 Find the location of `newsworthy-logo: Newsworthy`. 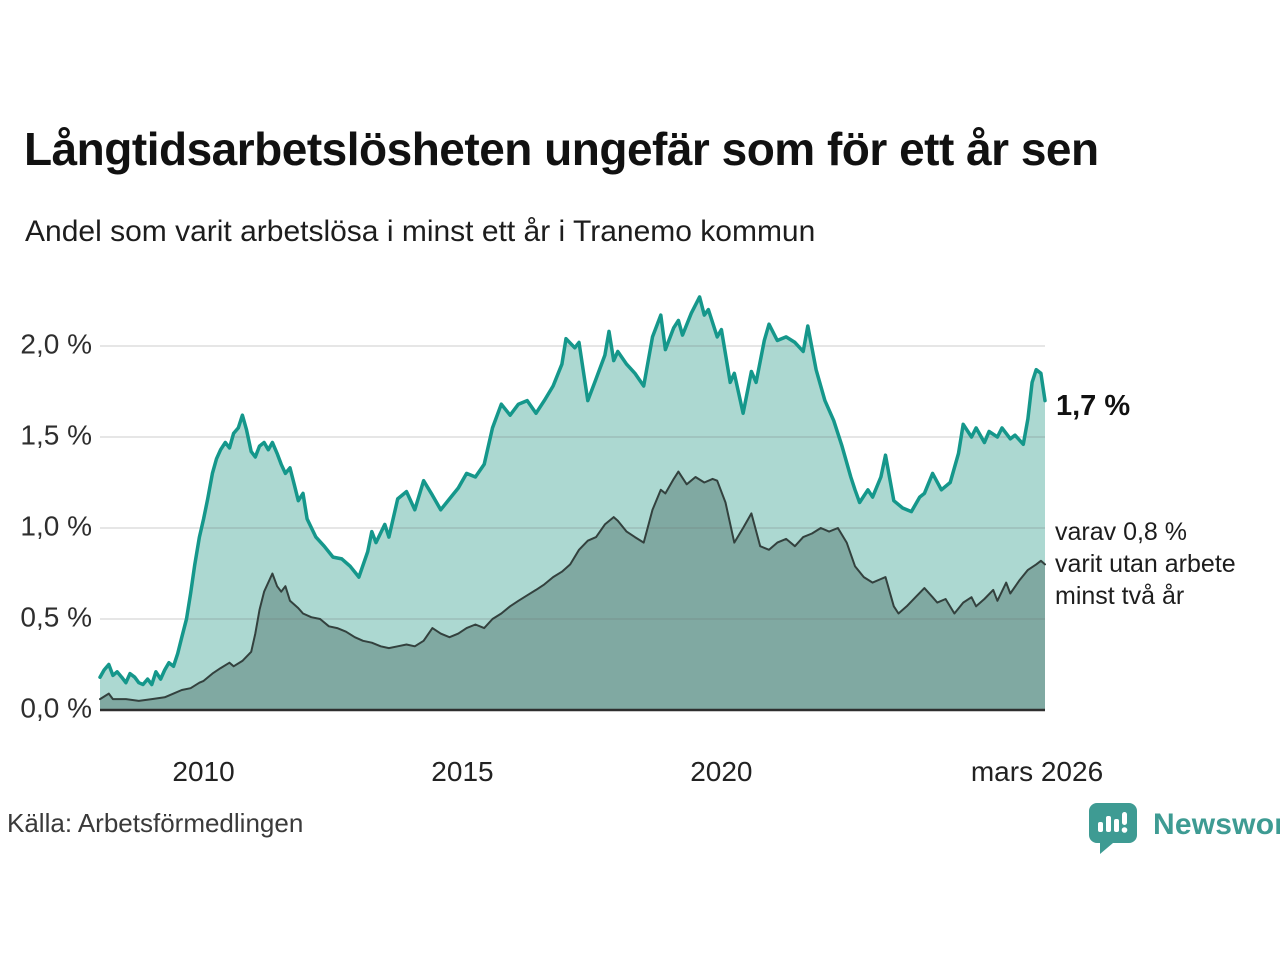

newsworthy-logo: Newsworthy is located at coordinates (1183, 828).